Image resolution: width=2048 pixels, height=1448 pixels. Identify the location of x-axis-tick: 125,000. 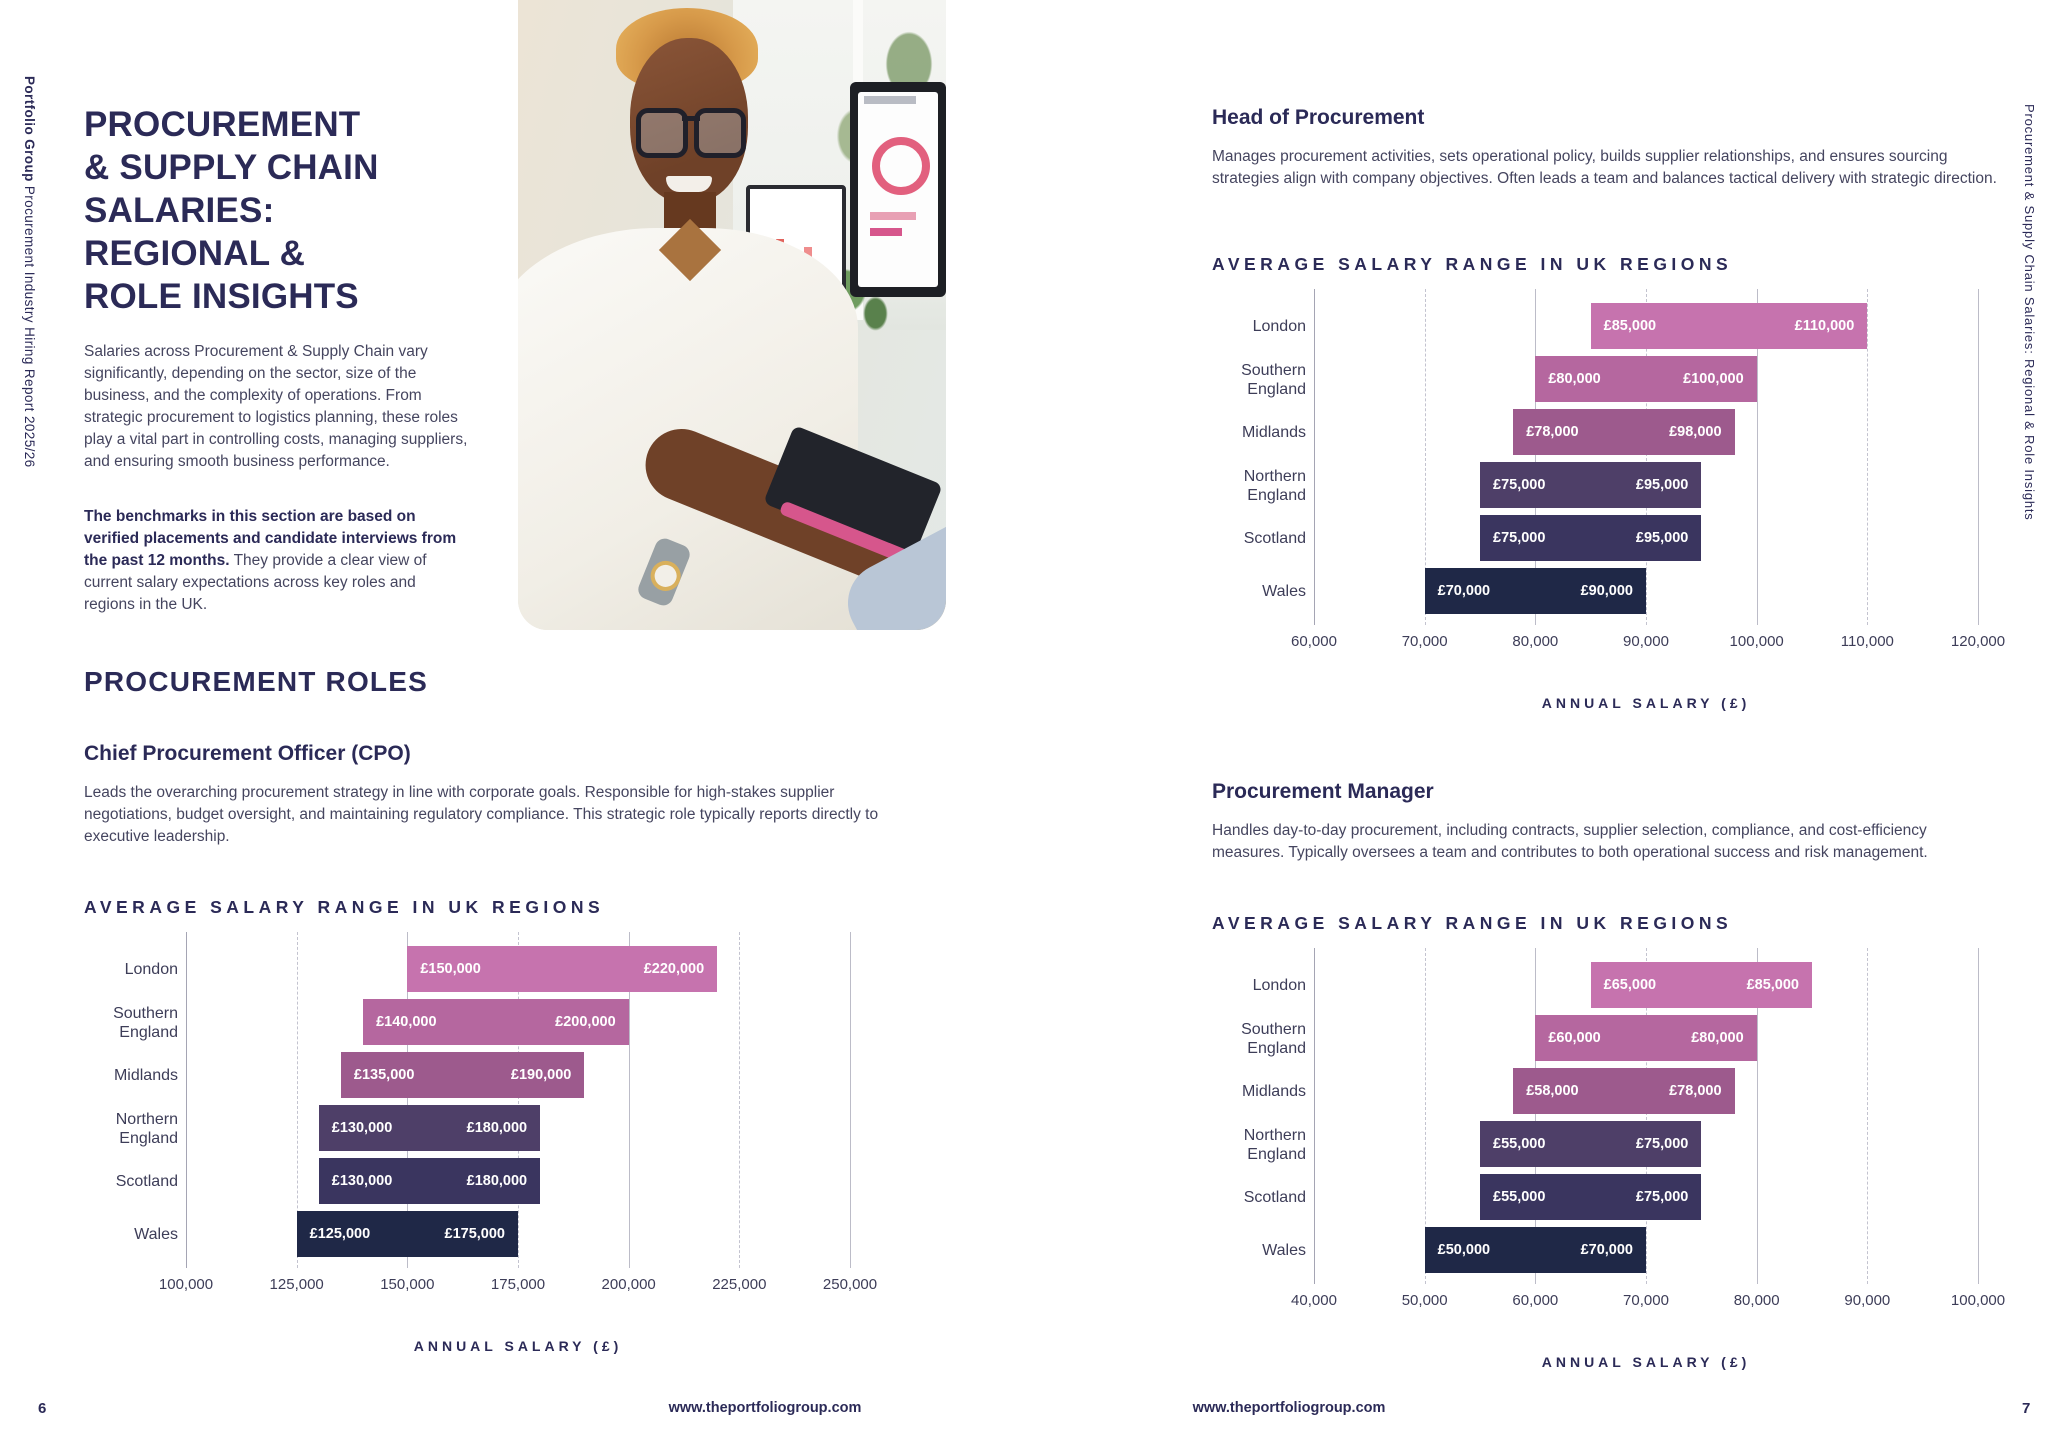
(296, 1284).